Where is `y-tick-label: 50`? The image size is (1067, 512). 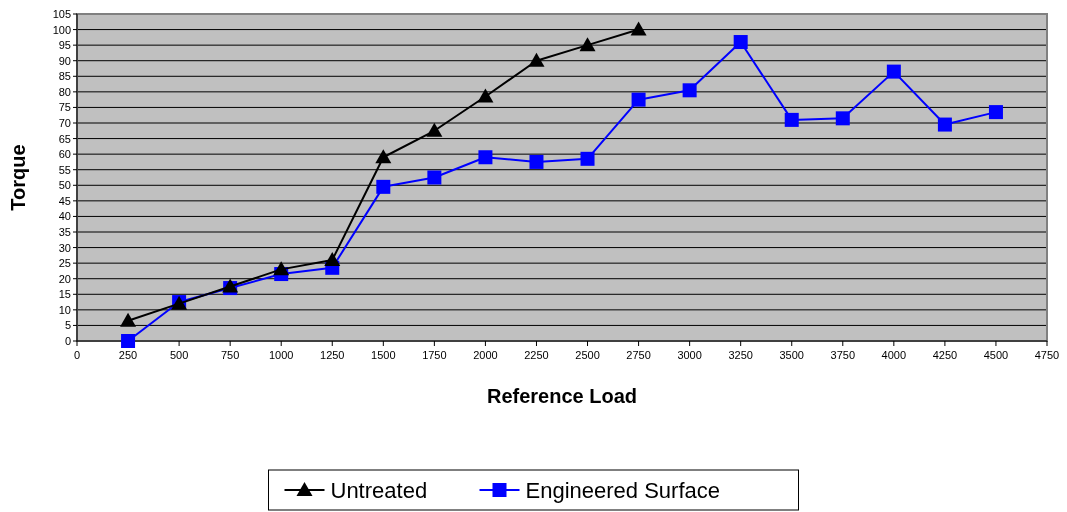 y-tick-label: 50 is located at coordinates (64, 185).